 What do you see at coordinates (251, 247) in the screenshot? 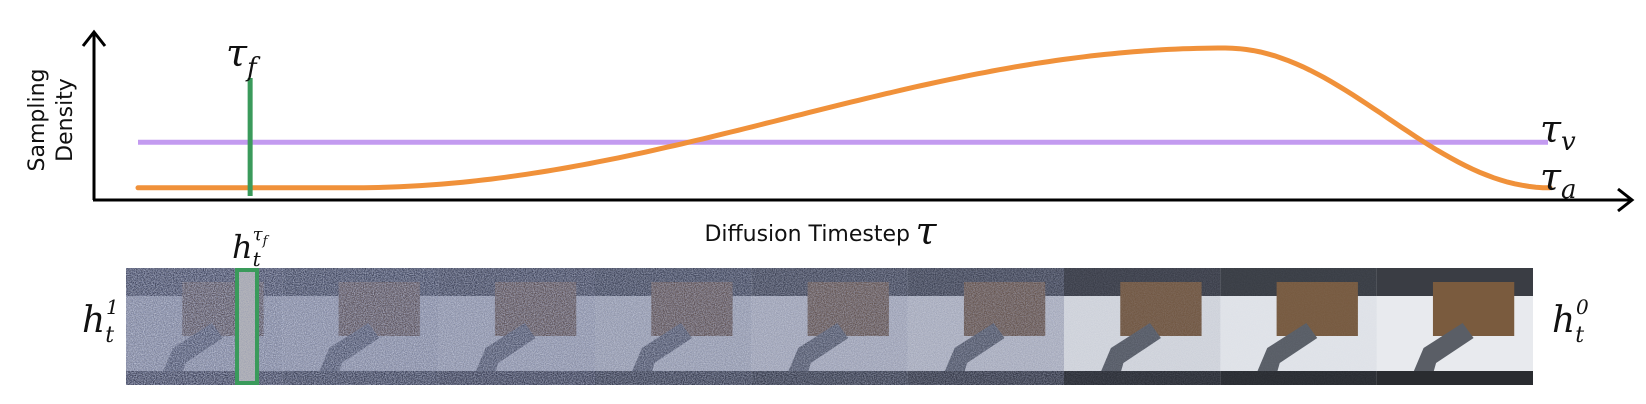
I see `h-tau-f-label: htτf` at bounding box center [251, 247].